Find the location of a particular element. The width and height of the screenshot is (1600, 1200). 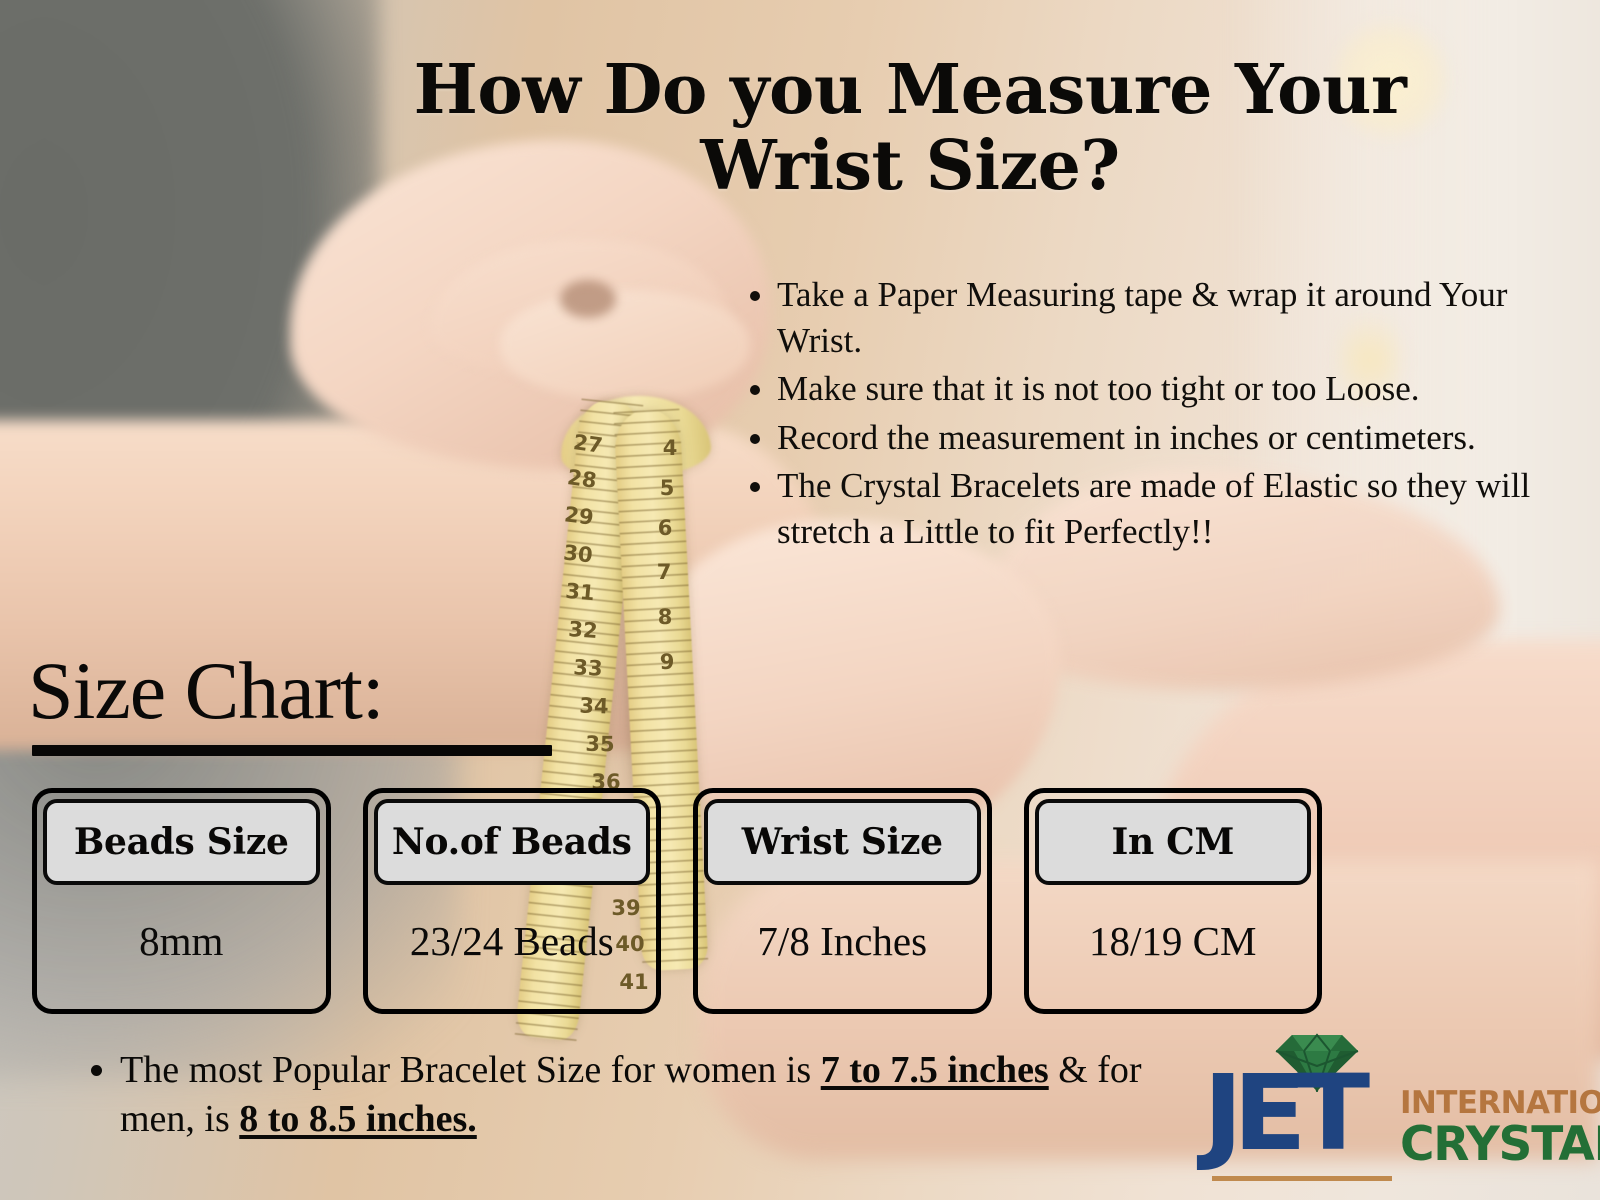

logo-wordmark: JET is located at coordinates (1286, 1113).